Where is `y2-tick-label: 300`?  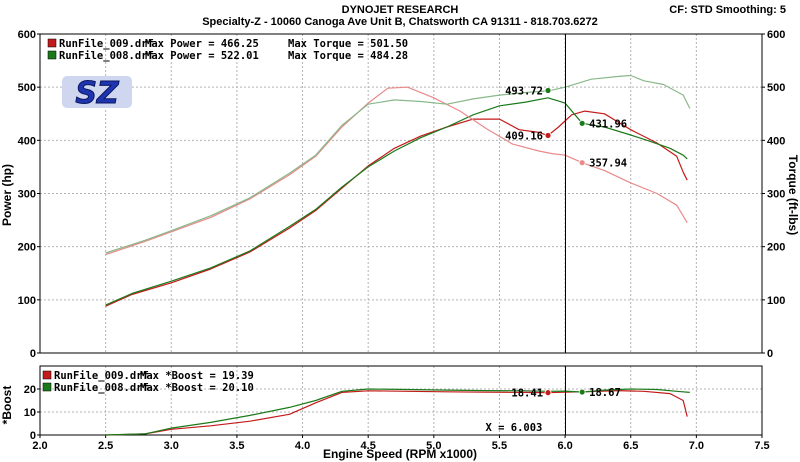 y2-tick-label: 300 is located at coordinates (776, 195).